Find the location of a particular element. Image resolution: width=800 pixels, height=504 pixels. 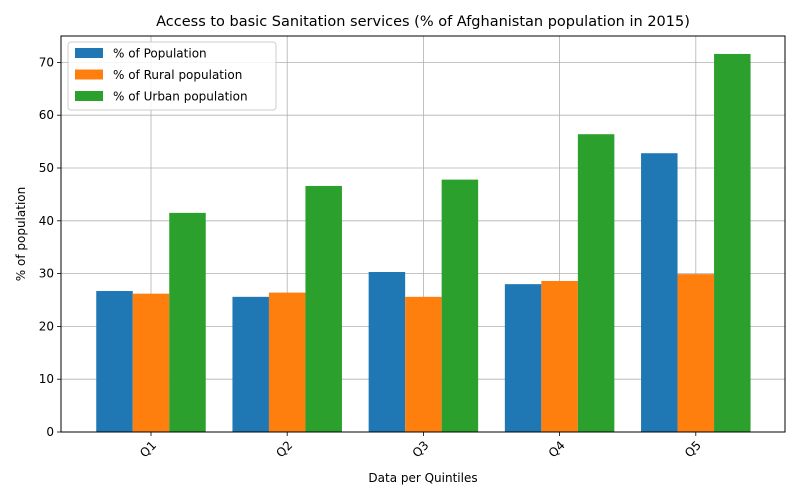

legend-box is located at coordinates (172, 76).